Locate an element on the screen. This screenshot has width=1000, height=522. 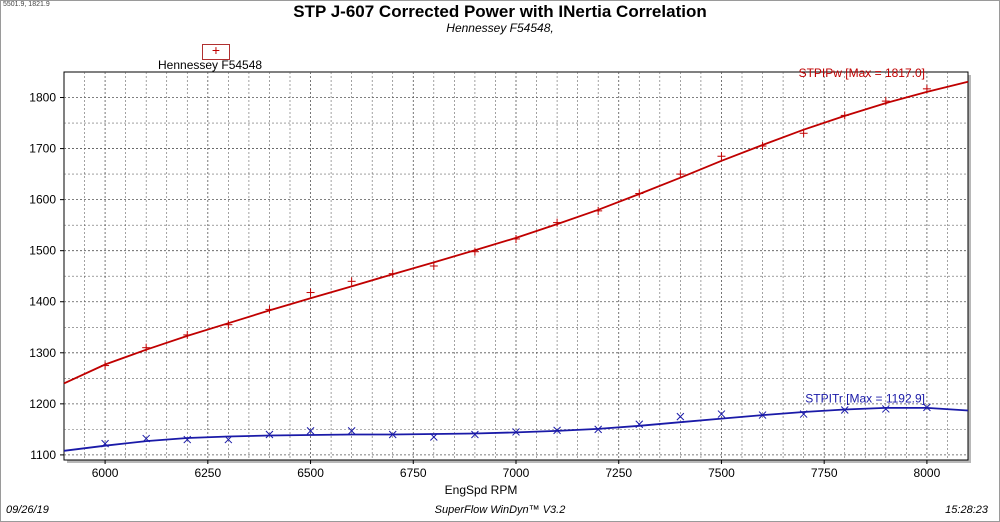
y-tick-label: 1800 is located at coordinates (42, 98).